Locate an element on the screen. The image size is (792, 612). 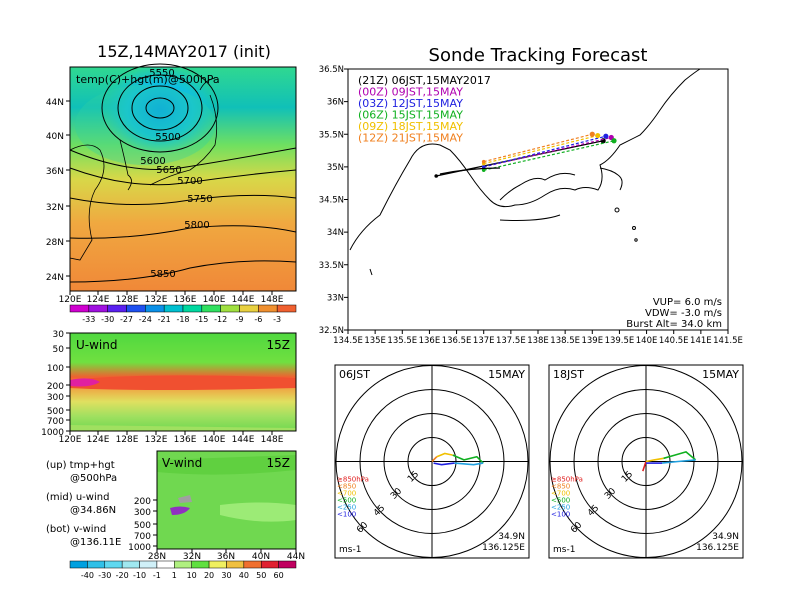
colorbar-label: -24 is located at coordinates (145, 319).